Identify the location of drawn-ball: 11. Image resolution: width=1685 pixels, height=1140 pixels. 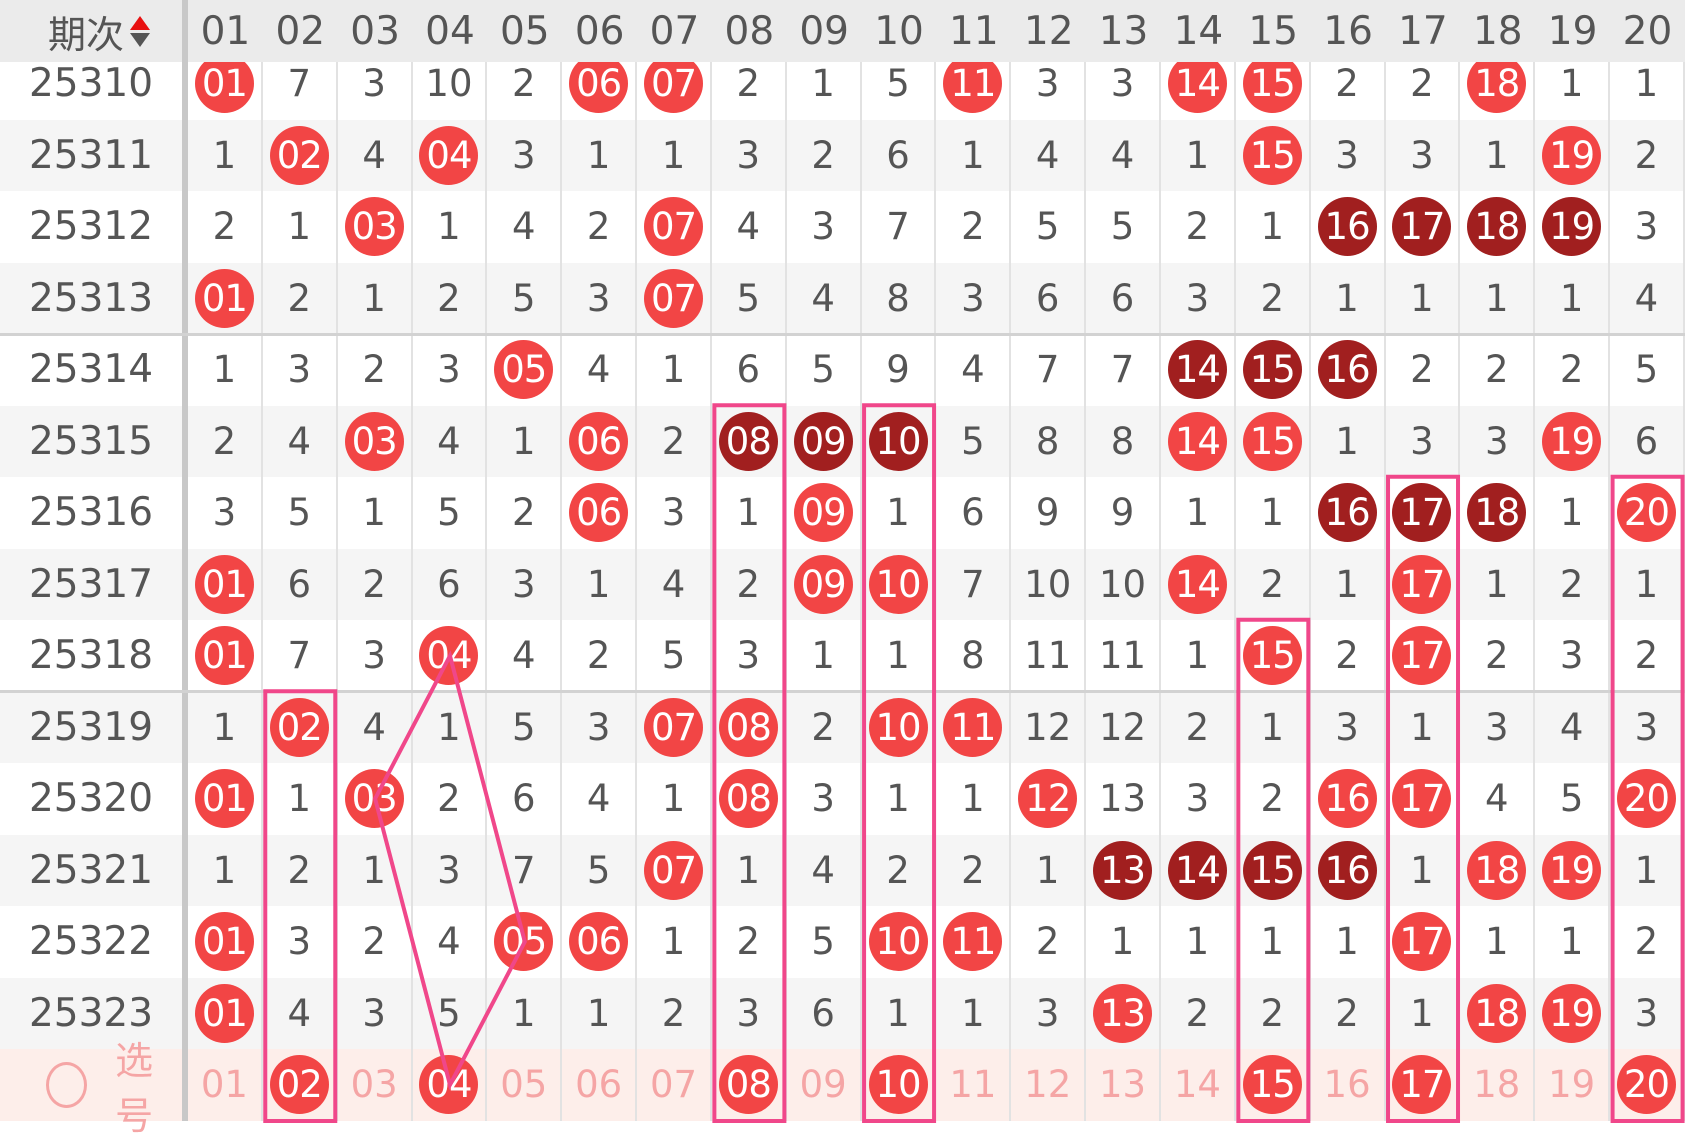
(973, 84).